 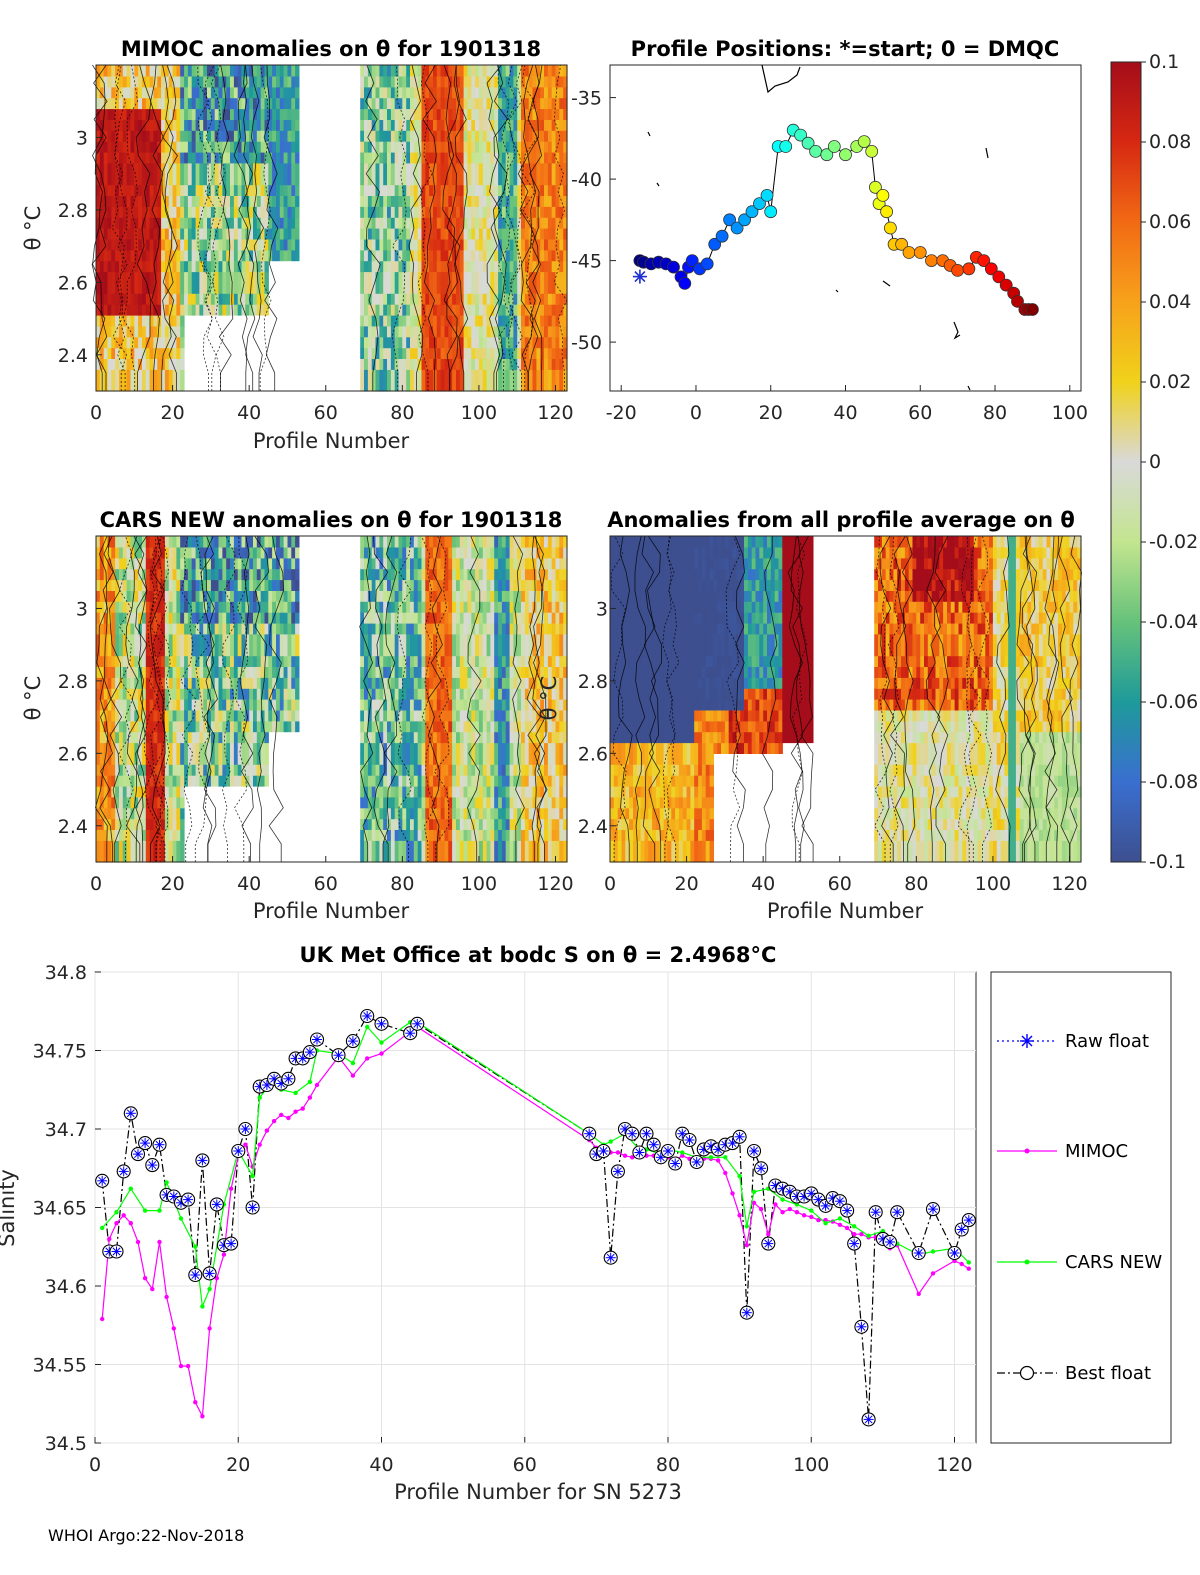 I want to click on profile-position-point, so click(x=786, y=146).